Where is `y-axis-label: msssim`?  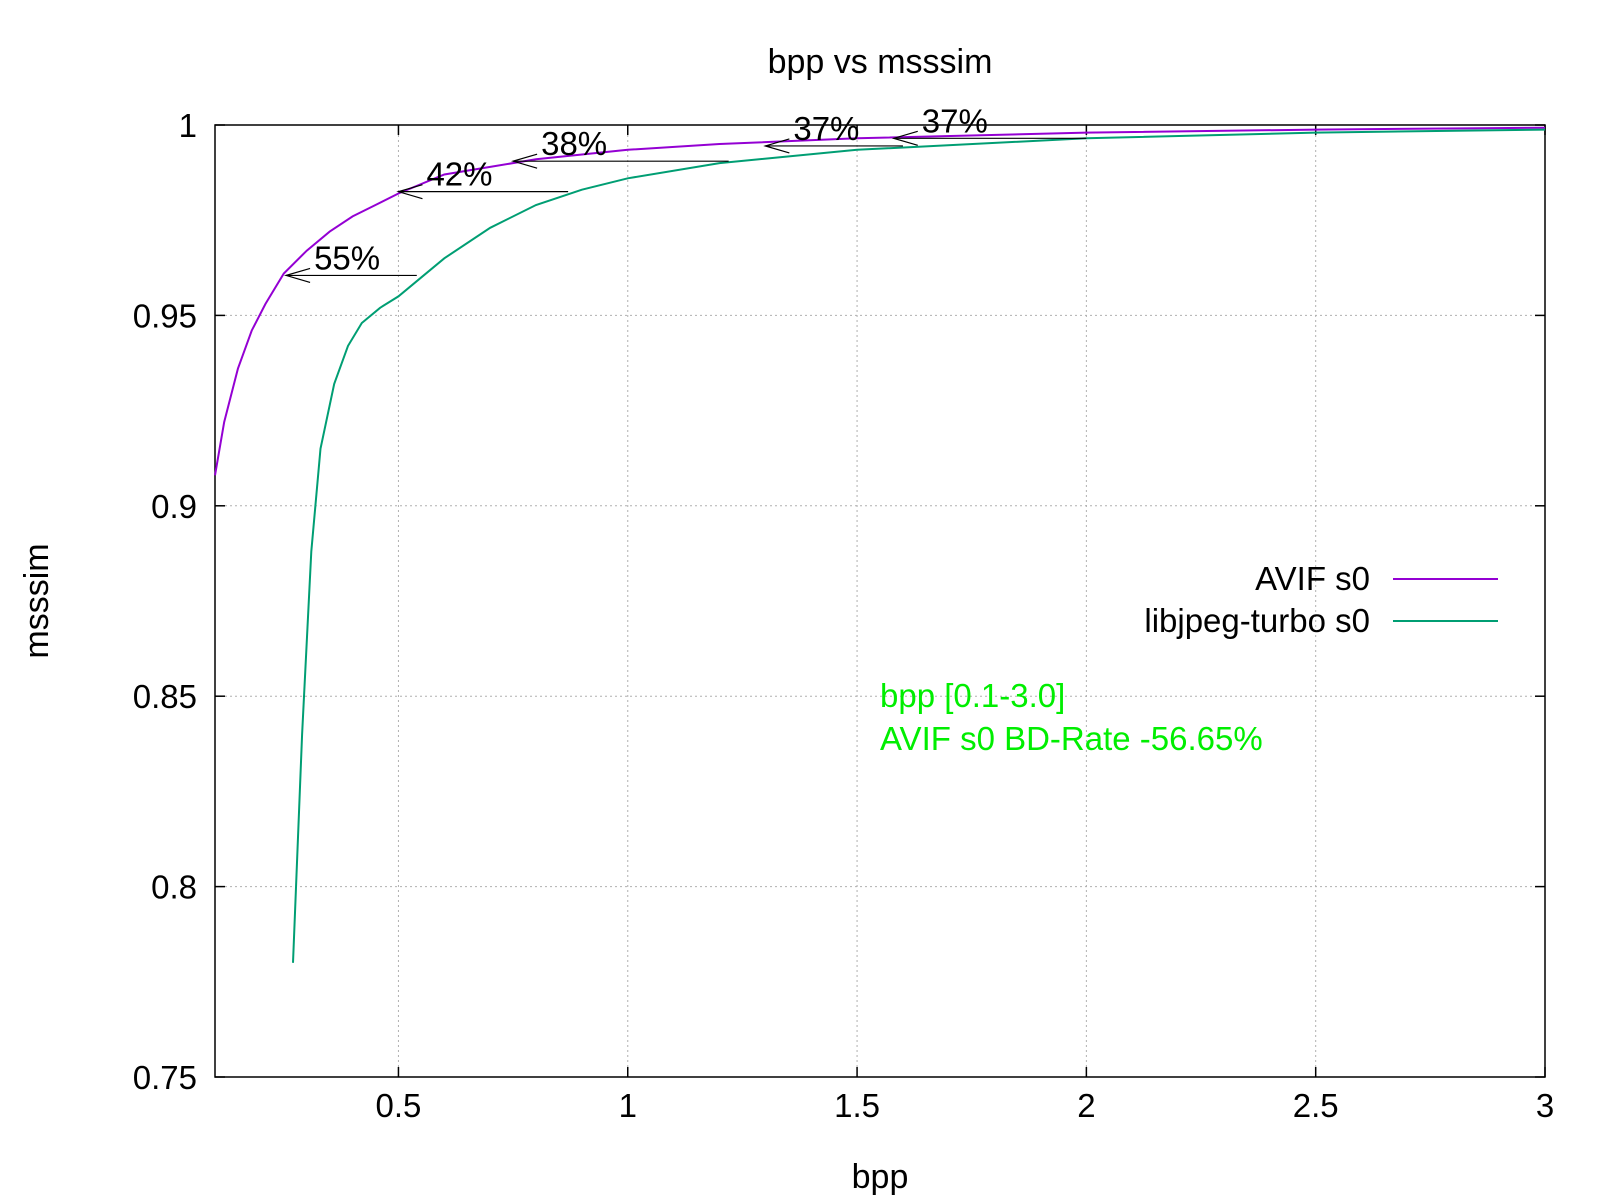 y-axis-label: msssim is located at coordinates (37, 600).